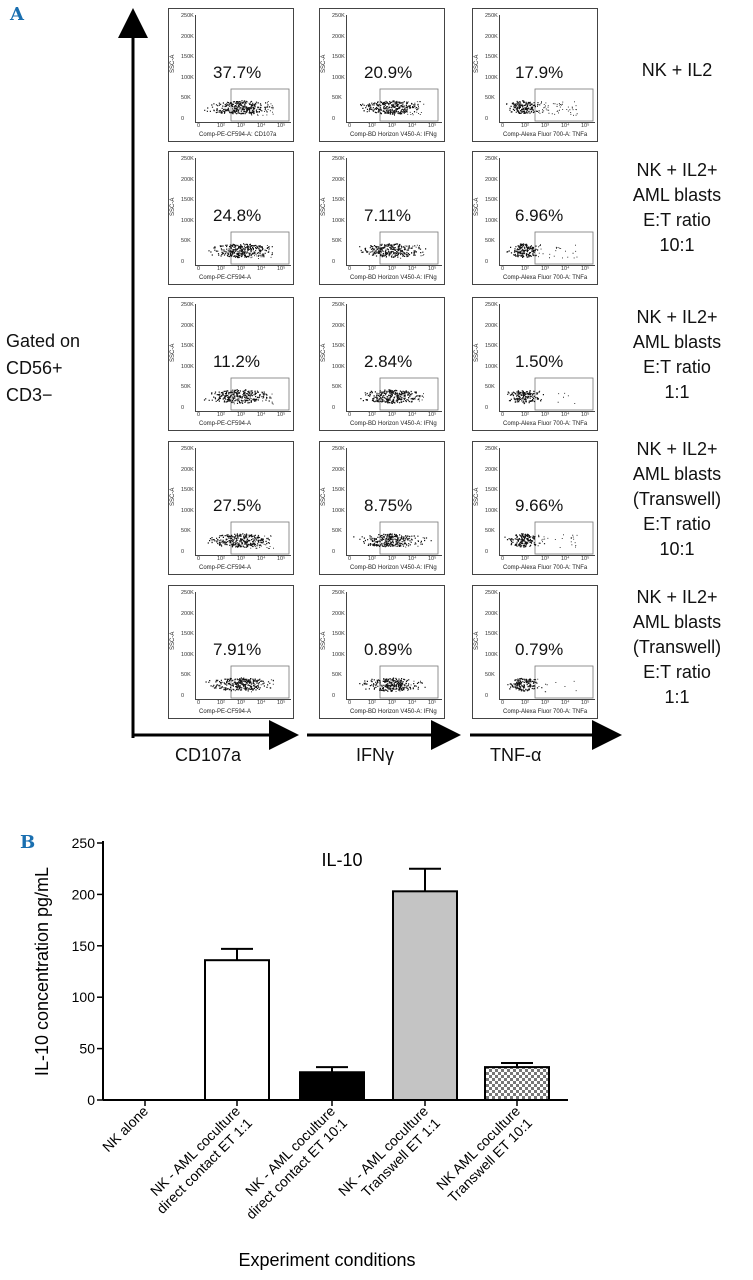 Image resolution: width=753 pixels, height=1280 pixels. What do you see at coordinates (677, 208) in the screenshot?
I see `condition-label: NK + IL2+ AML blasts E:T ratio 10:1` at bounding box center [677, 208].